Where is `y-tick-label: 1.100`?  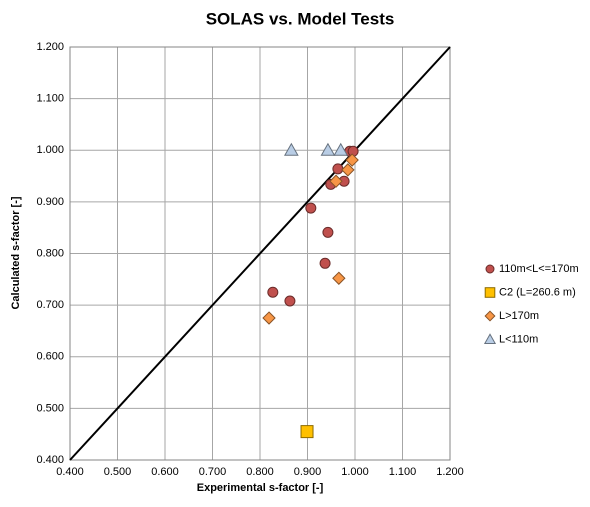 y-tick-label: 1.100 is located at coordinates (50, 99).